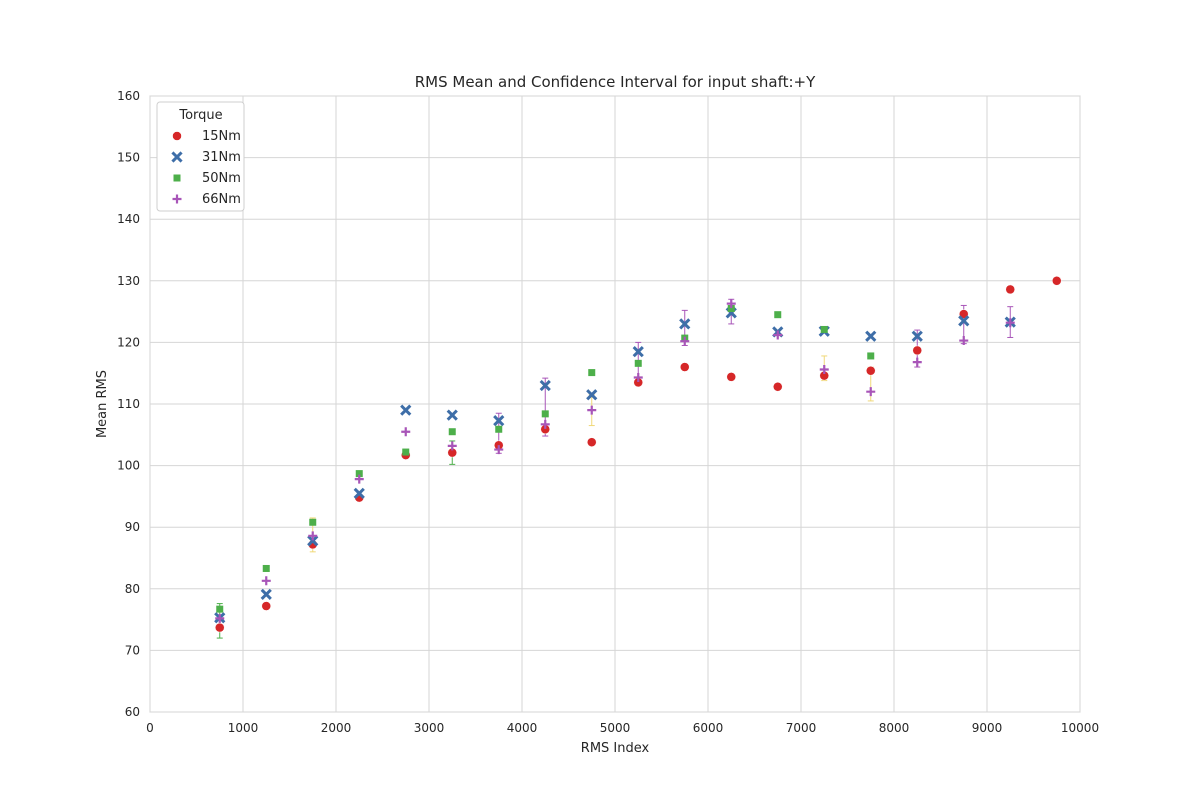 The image size is (1200, 800). I want to click on x-tick-label: 9000, so click(987, 728).